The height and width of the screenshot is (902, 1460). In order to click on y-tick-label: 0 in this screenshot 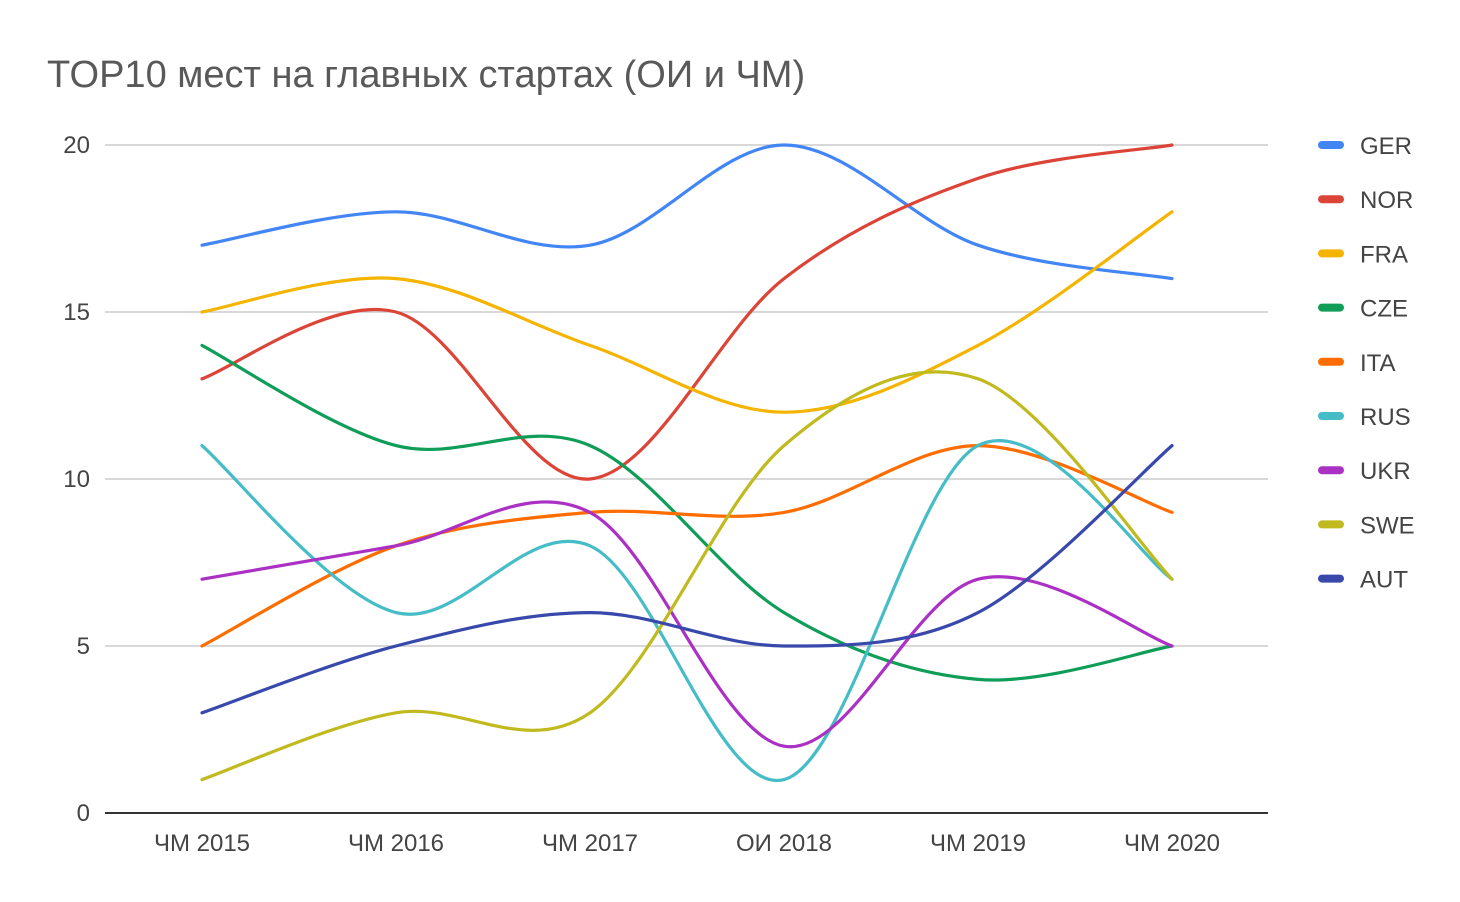, I will do `click(83, 813)`.